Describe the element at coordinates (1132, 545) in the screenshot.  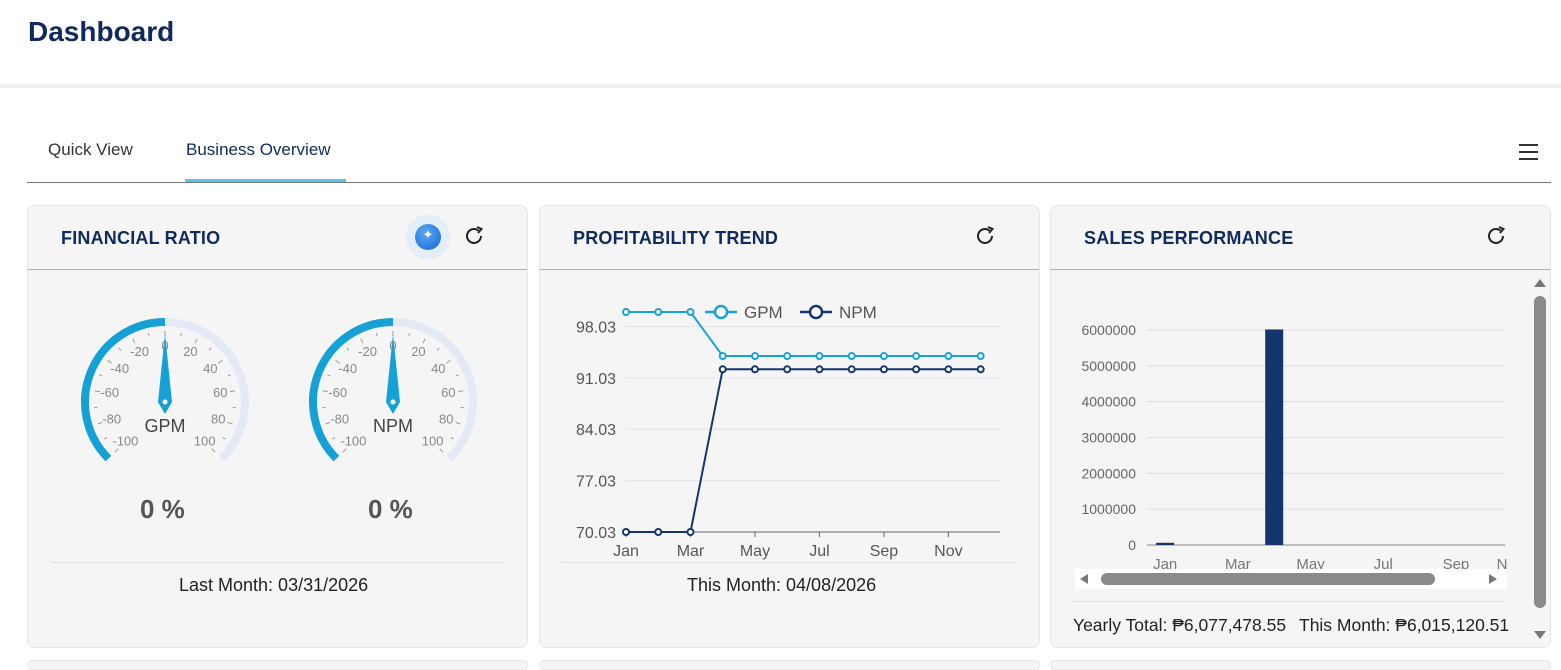
I see `y-tick-label: 0` at that location.